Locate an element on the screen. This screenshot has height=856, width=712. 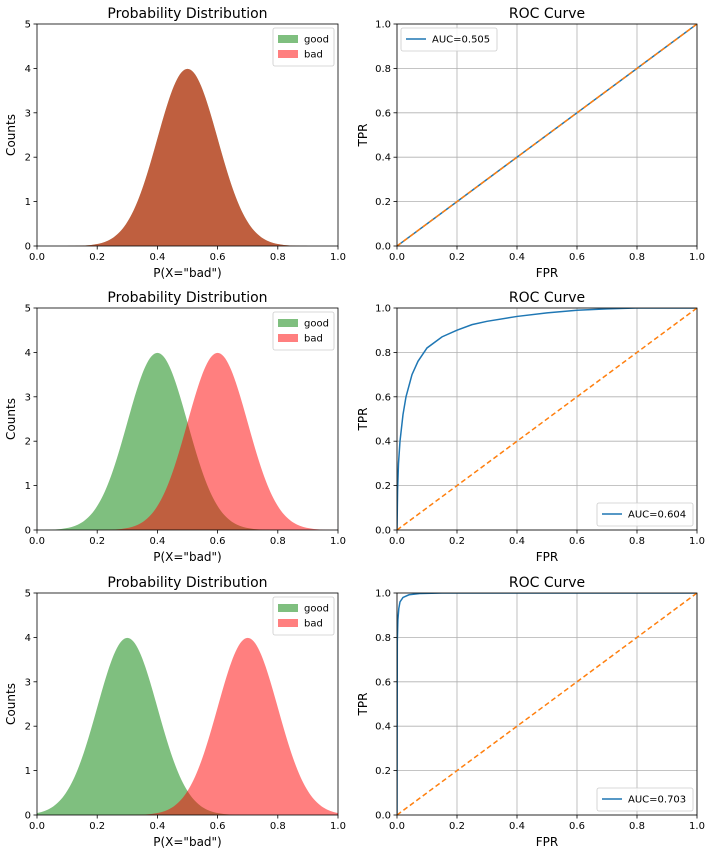
y-tick-label: 0.4 is located at coordinates (383, 158).